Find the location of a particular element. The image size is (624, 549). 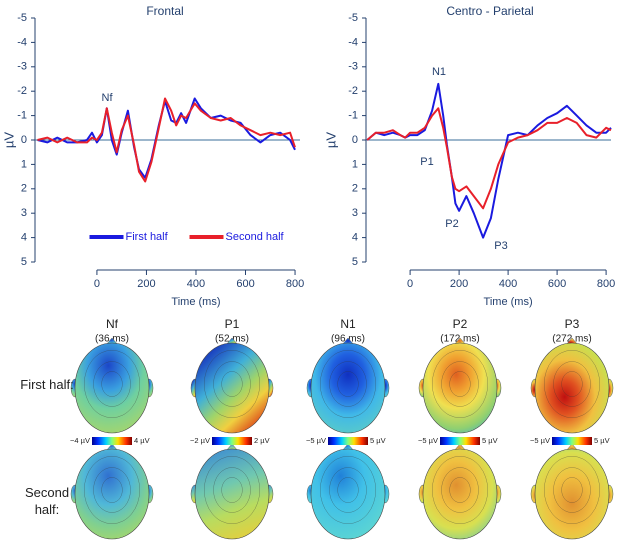

annotation: P3 is located at coordinates (500, 246).